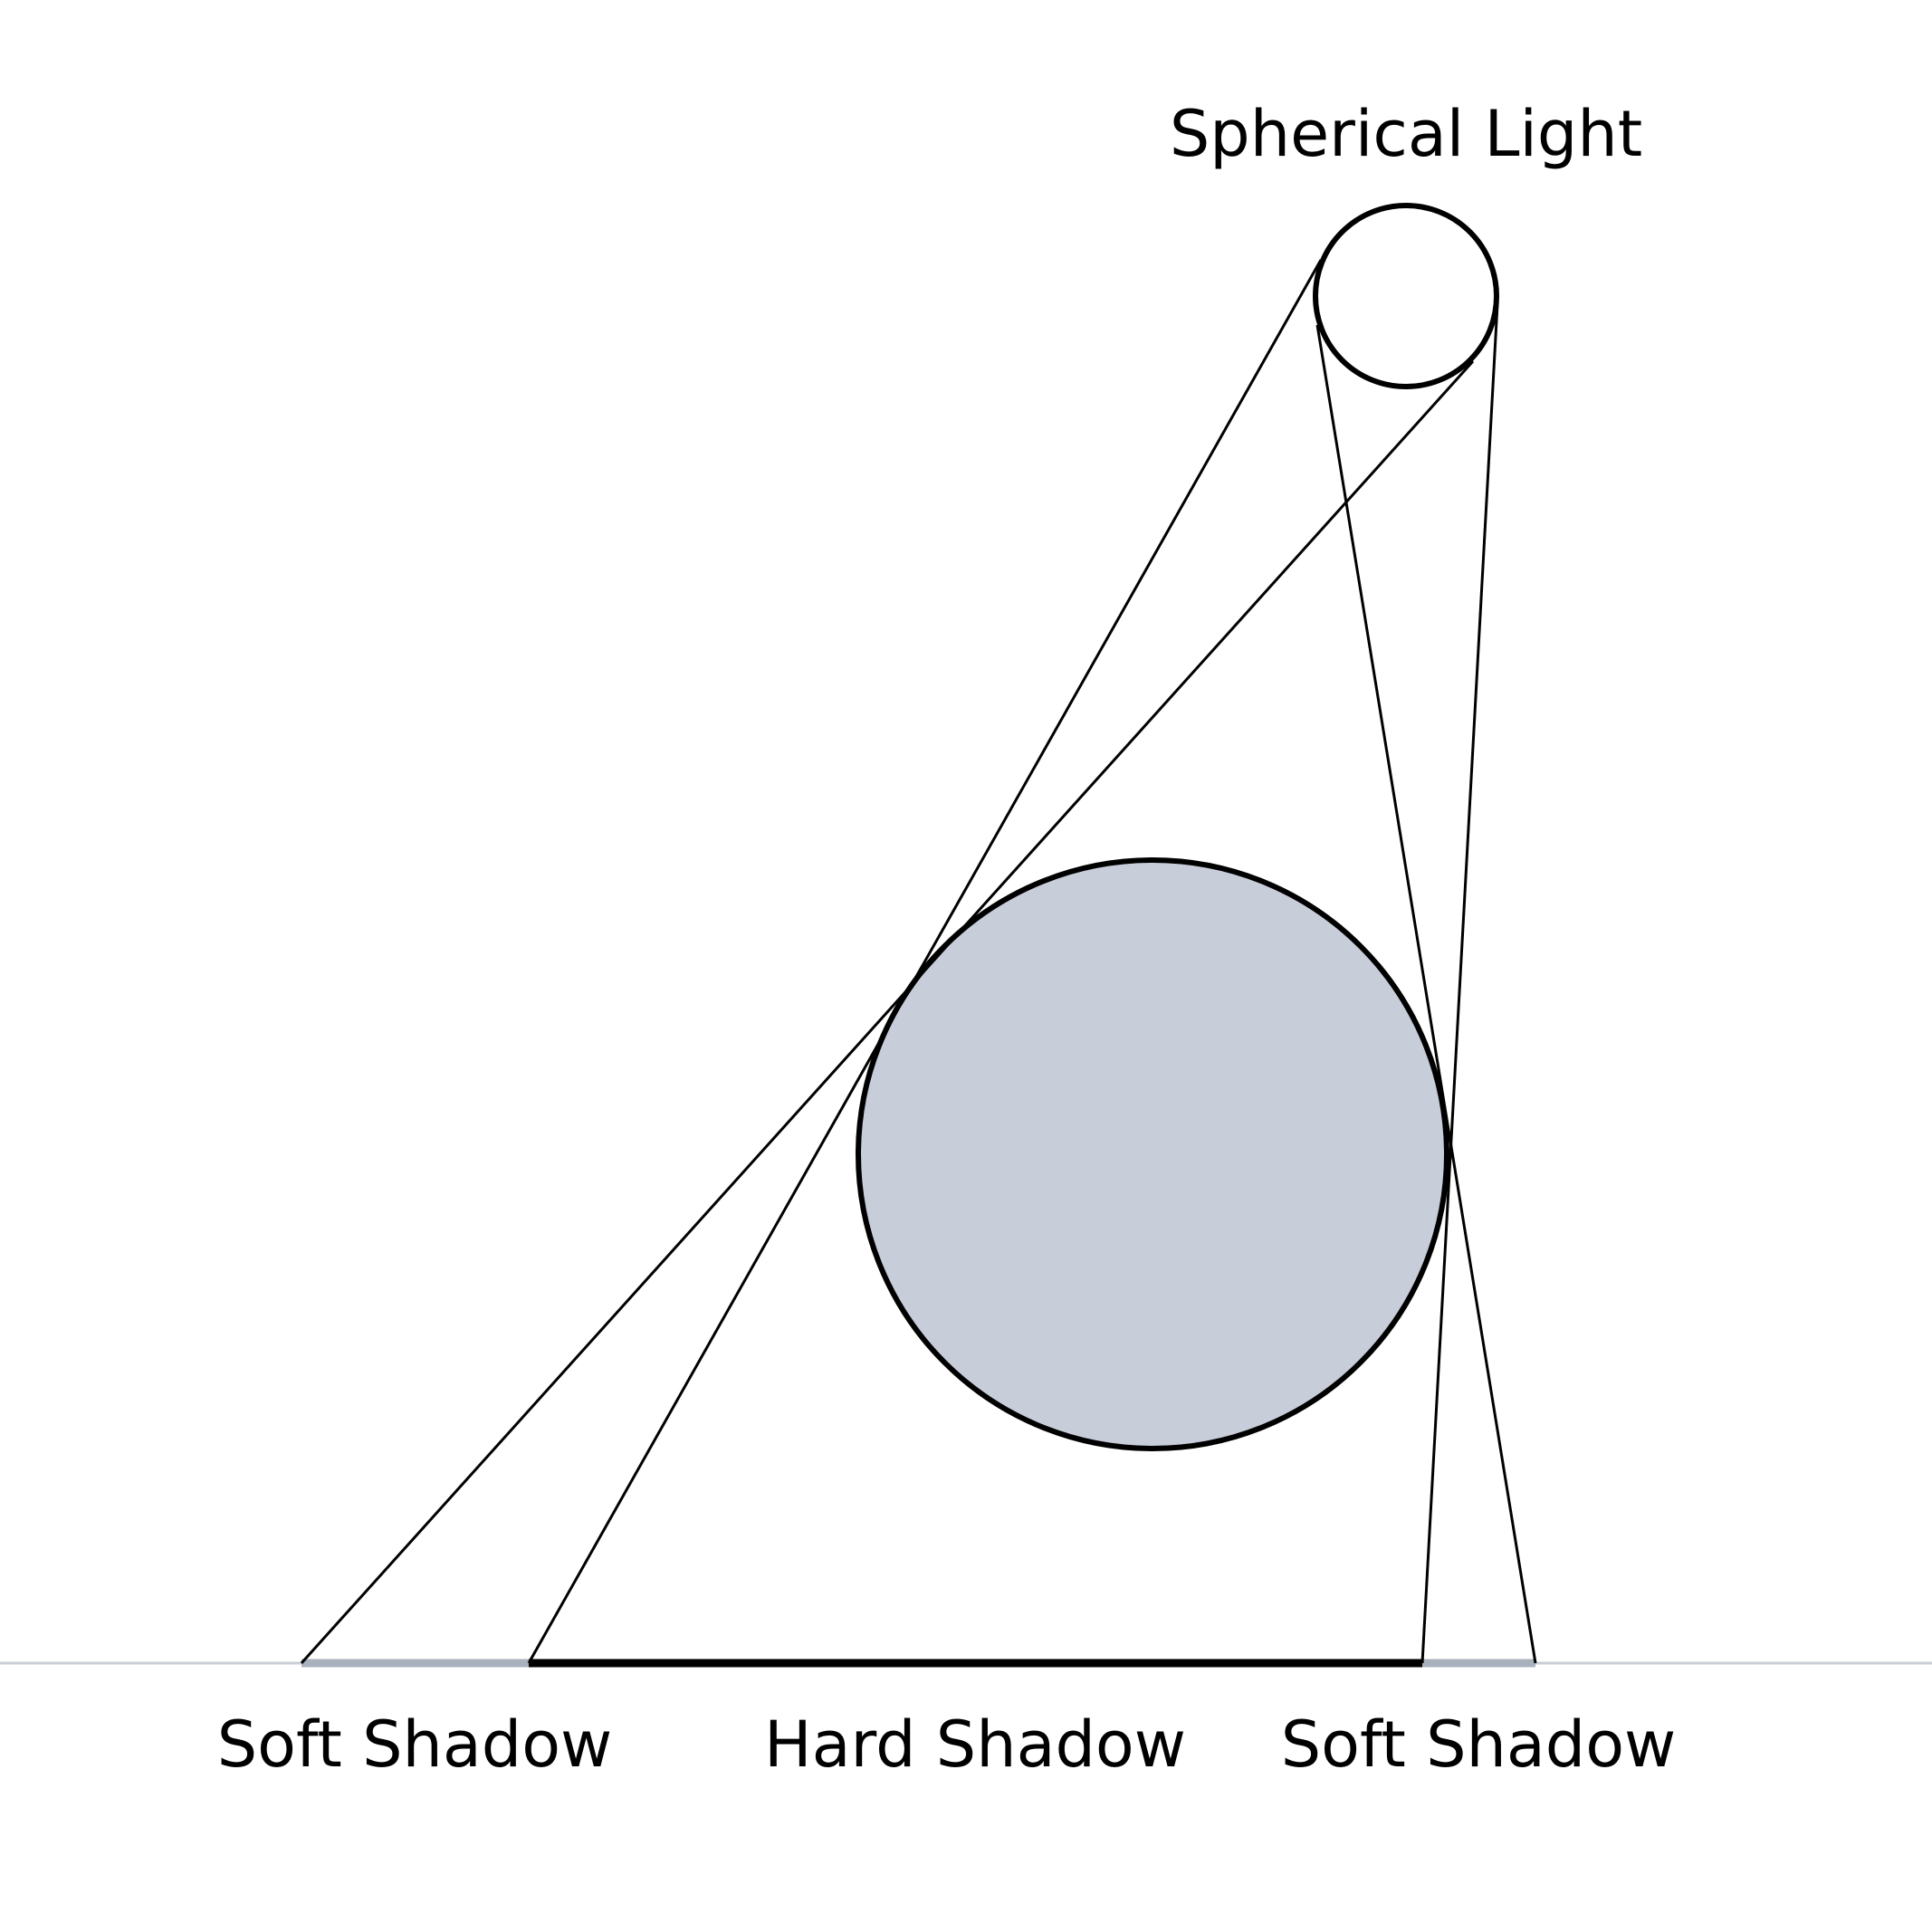 The image size is (1932, 1932). I want to click on soft-shadow-left-label: Soft Shadow, so click(415, 1744).